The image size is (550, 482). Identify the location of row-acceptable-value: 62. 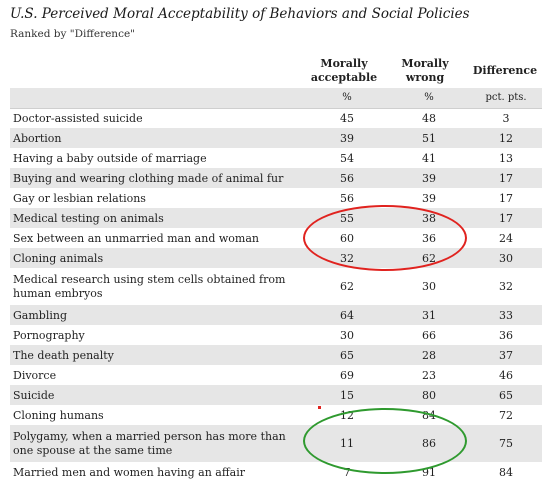
(347, 286).